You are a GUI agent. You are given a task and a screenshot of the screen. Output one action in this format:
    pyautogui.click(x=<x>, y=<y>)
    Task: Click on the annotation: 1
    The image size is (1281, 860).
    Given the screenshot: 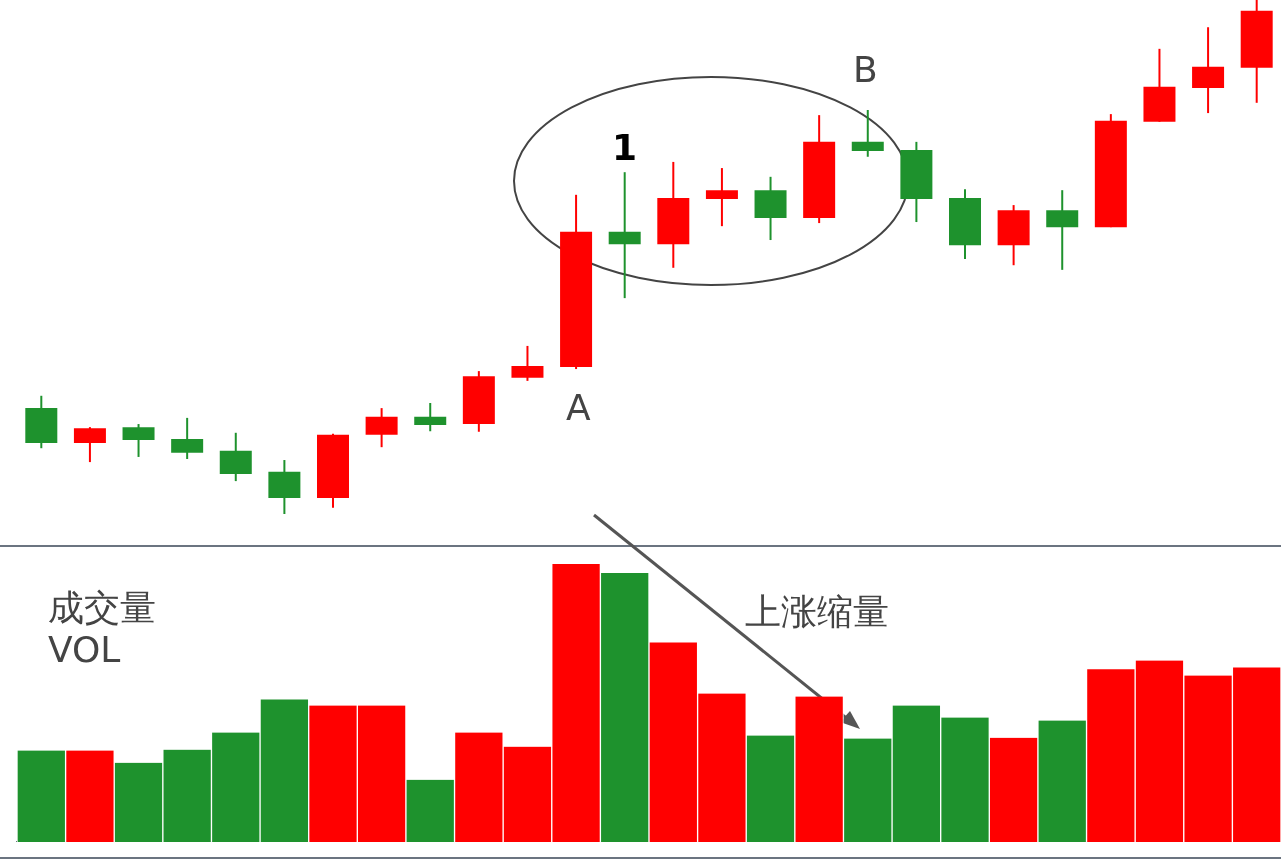 What is the action you would take?
    pyautogui.click(x=625, y=147)
    